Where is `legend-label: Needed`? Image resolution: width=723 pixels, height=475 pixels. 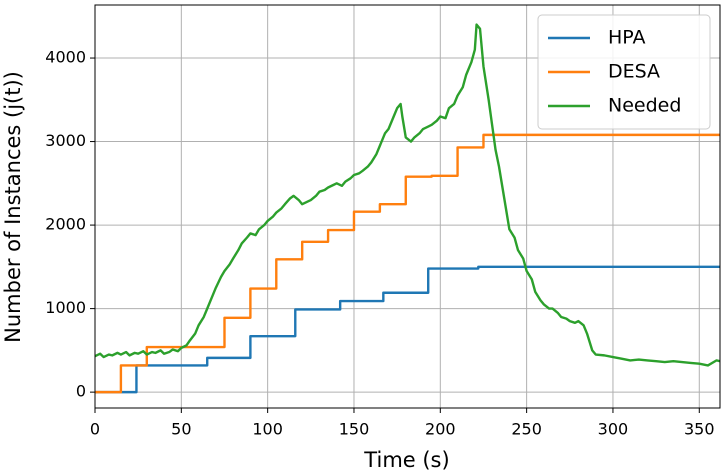 legend-label: Needed is located at coordinates (644, 106).